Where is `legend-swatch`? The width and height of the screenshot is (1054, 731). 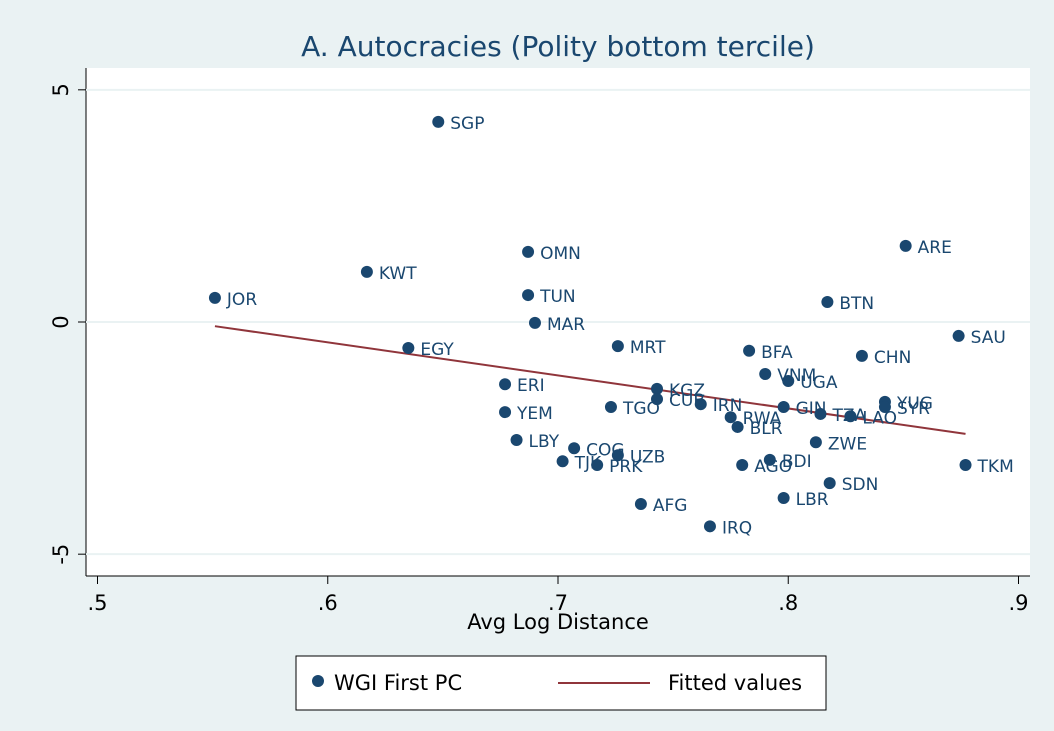
legend-swatch is located at coordinates (318, 681).